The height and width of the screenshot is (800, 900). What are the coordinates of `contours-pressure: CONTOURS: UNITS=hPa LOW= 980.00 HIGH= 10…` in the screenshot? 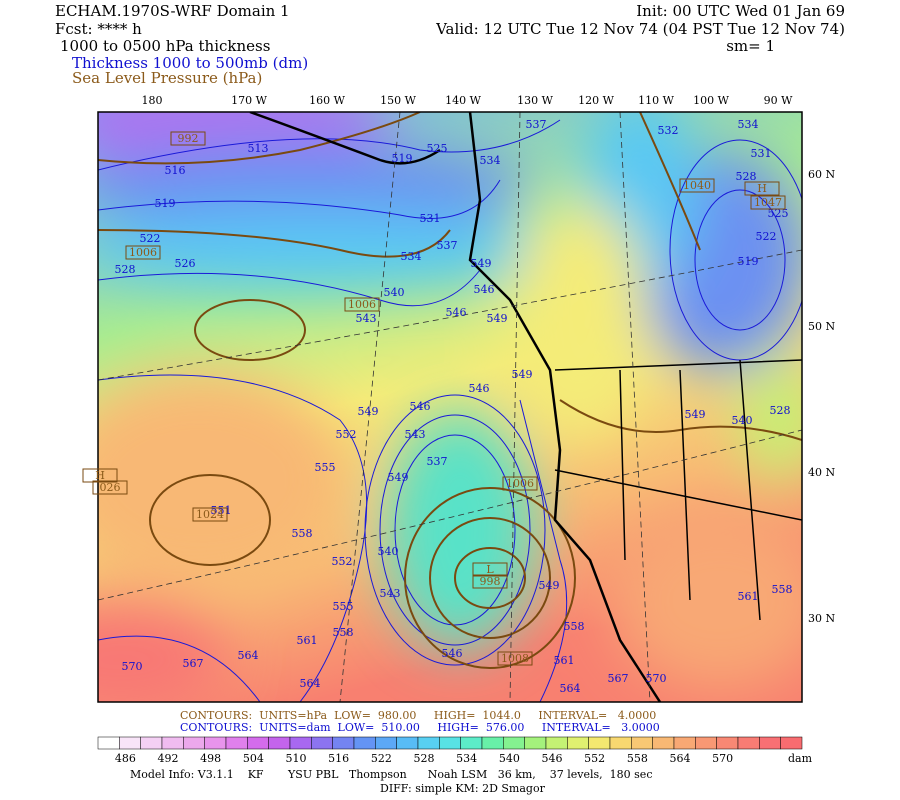 It's located at (418, 715).